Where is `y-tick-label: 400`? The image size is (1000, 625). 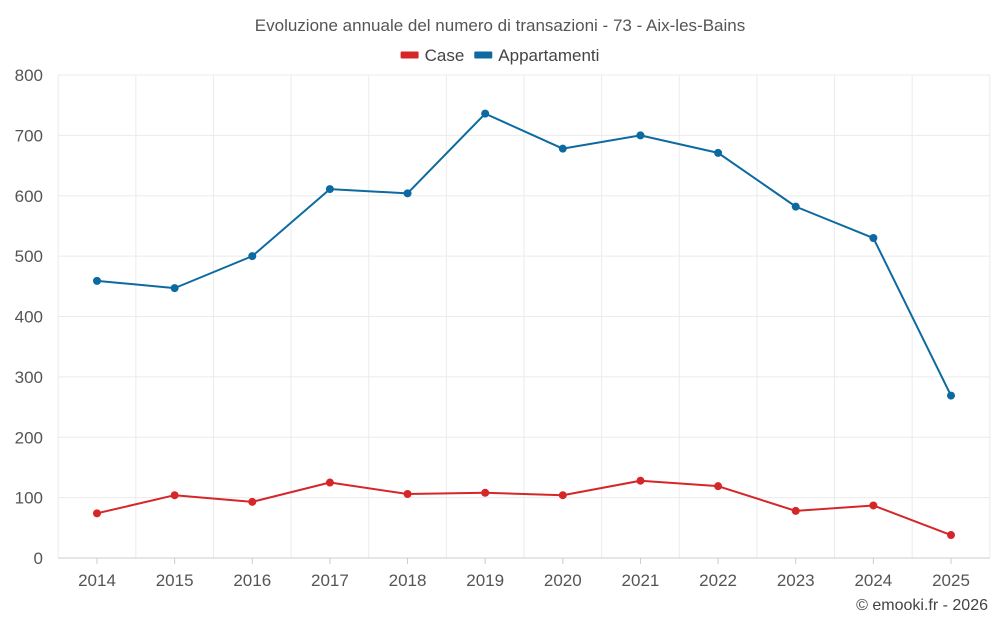
y-tick-label: 400 is located at coordinates (29, 317).